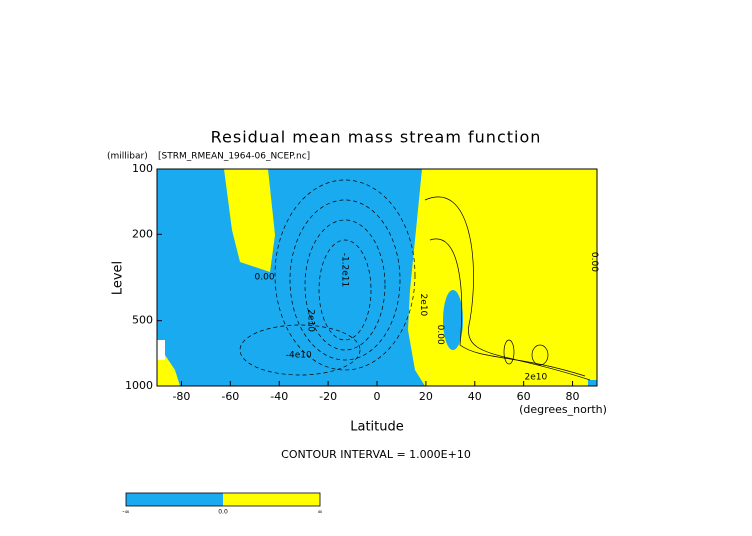  Describe the element at coordinates (223, 512) in the screenshot. I see `colorbar-label: 0.0` at that location.